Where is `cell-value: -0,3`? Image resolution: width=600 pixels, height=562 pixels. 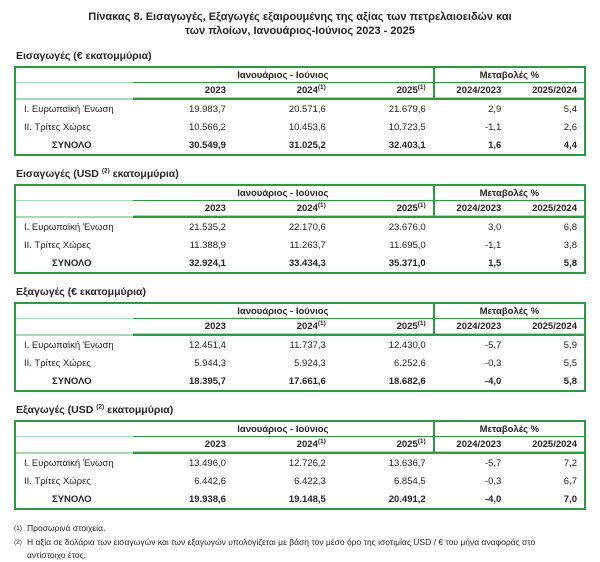
cell-value: -0,3 is located at coordinates (493, 481).